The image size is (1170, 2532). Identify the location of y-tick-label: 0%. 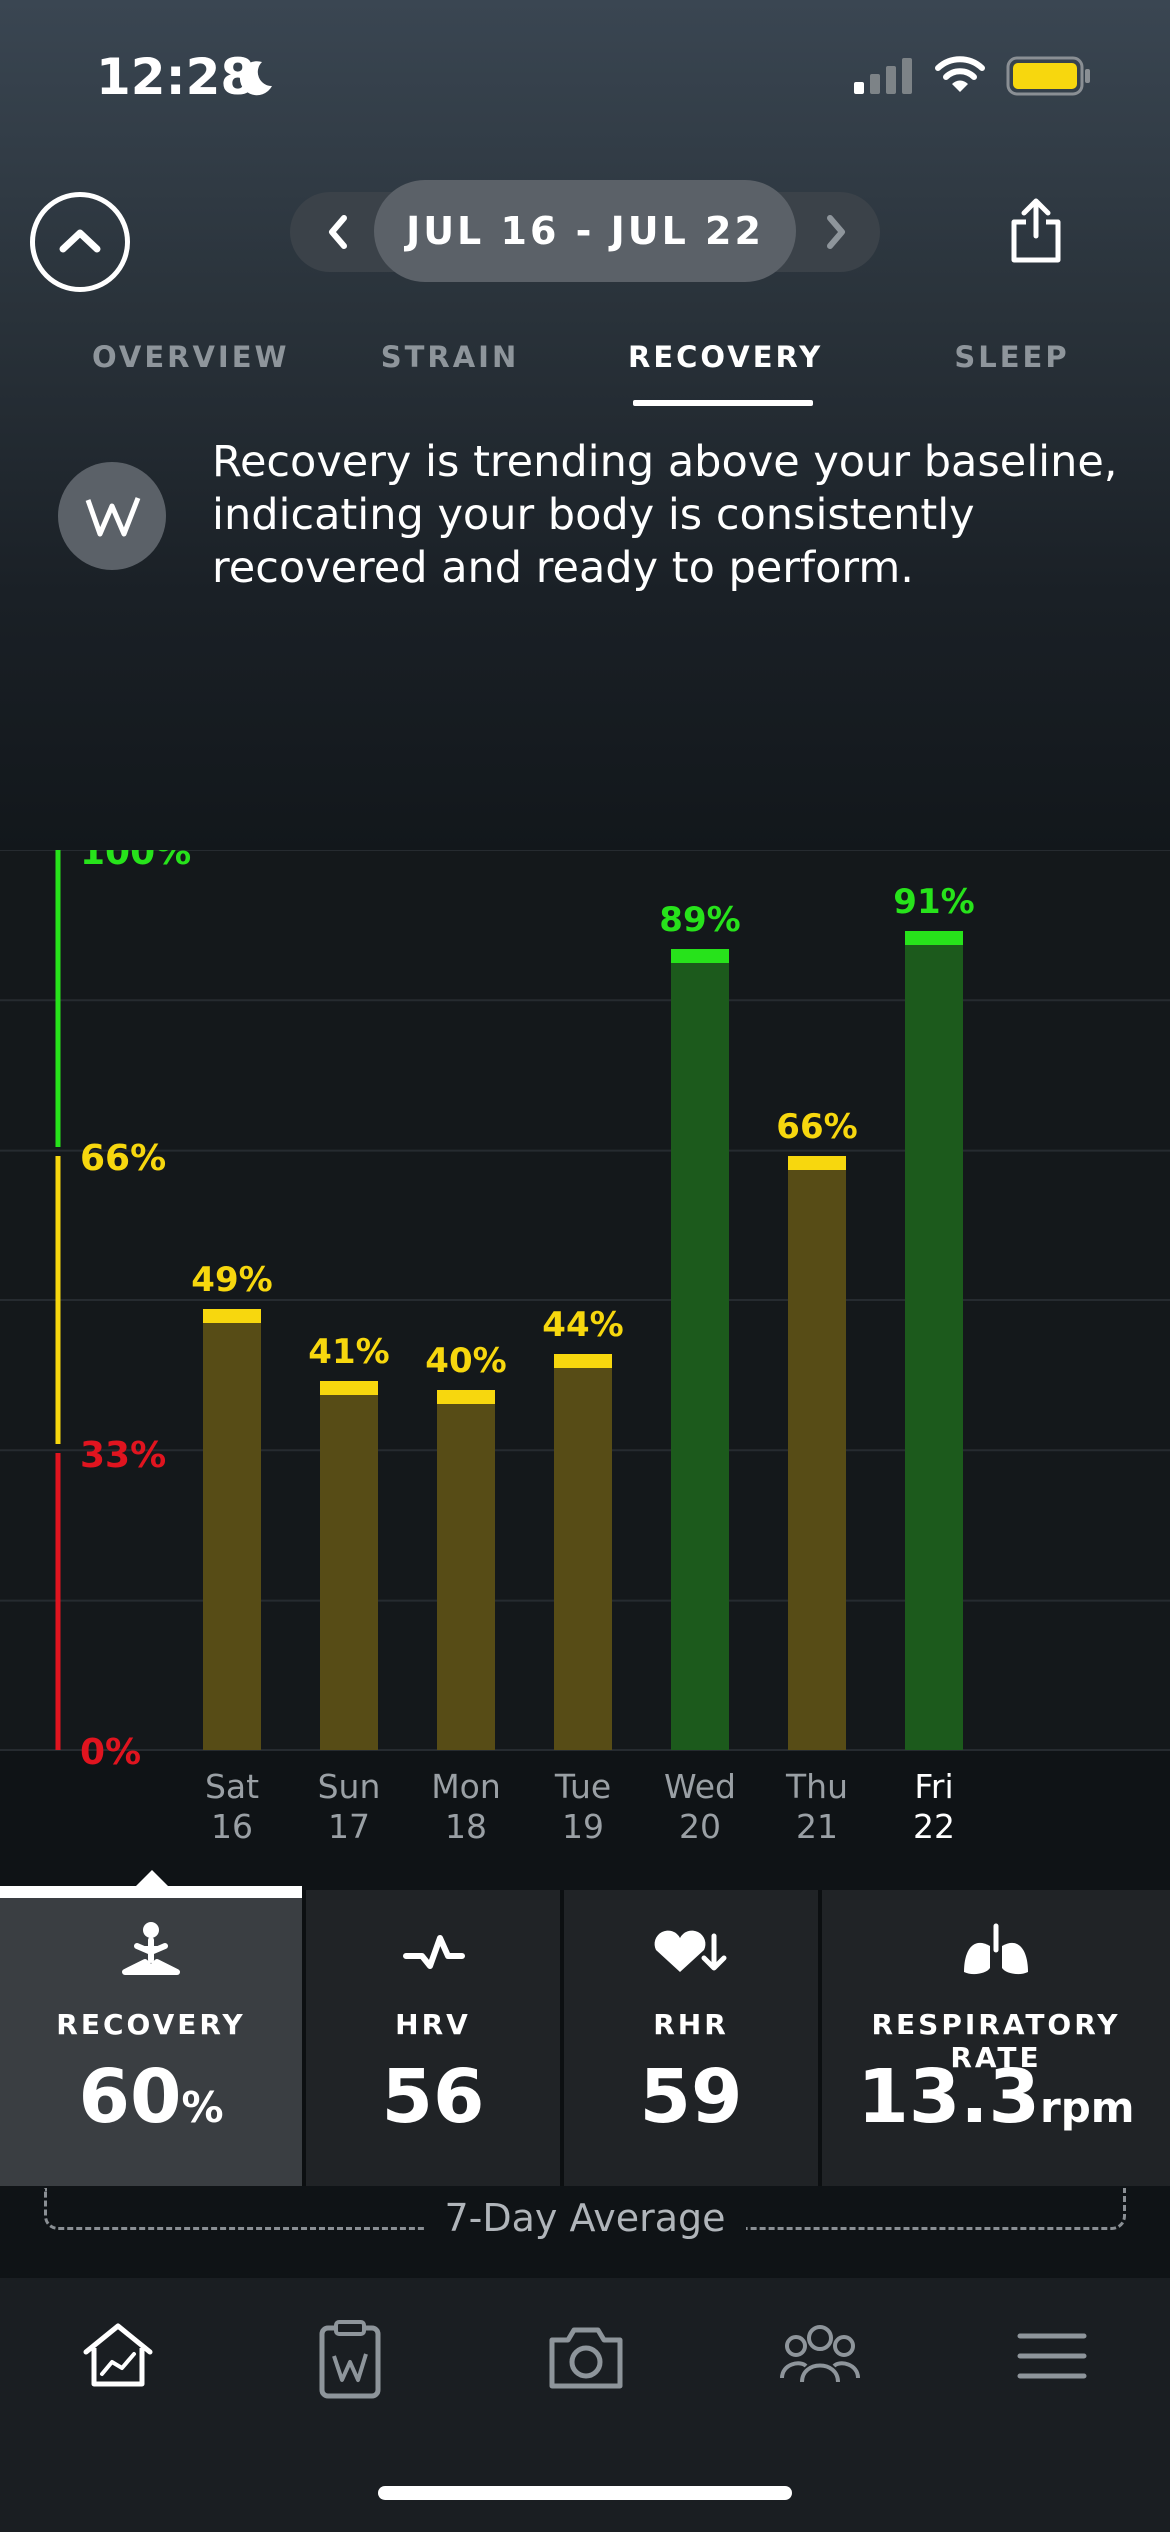
(110, 1752).